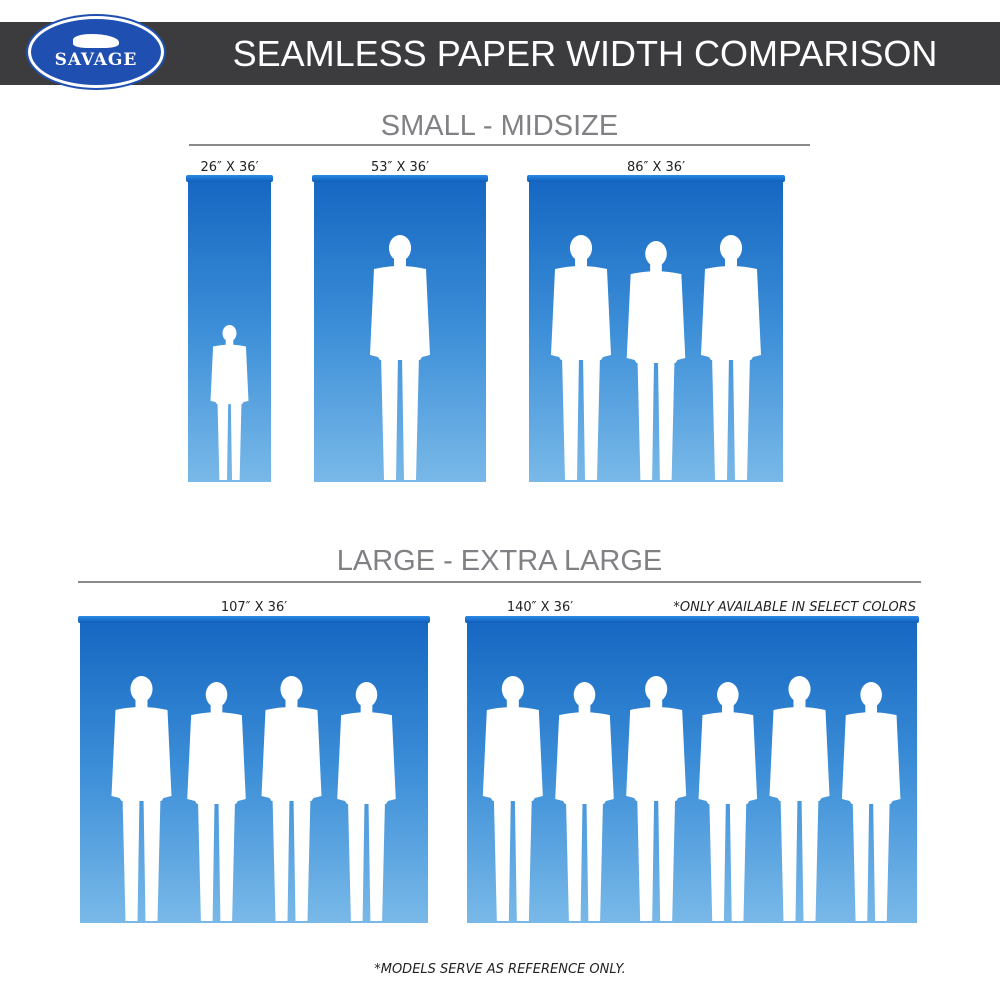  Describe the element at coordinates (400, 167) in the screenshot. I see `size-label: 53″ X 36′` at that location.